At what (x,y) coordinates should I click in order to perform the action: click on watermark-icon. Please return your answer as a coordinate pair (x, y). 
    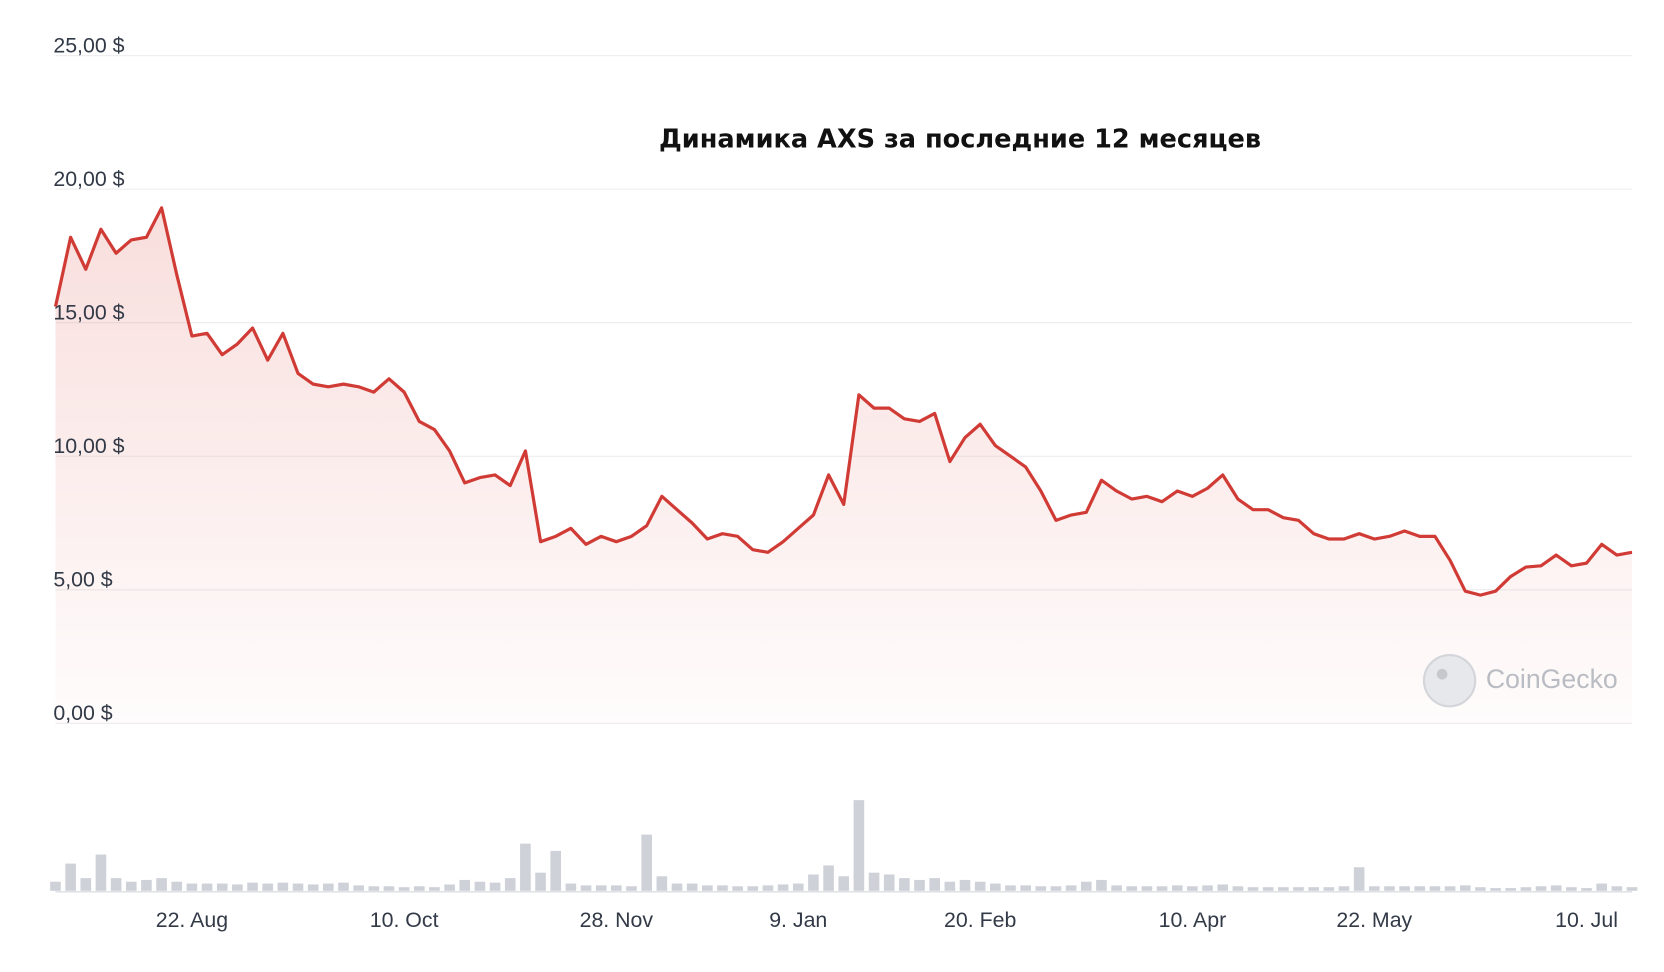
    Looking at the image, I should click on (1449, 681).